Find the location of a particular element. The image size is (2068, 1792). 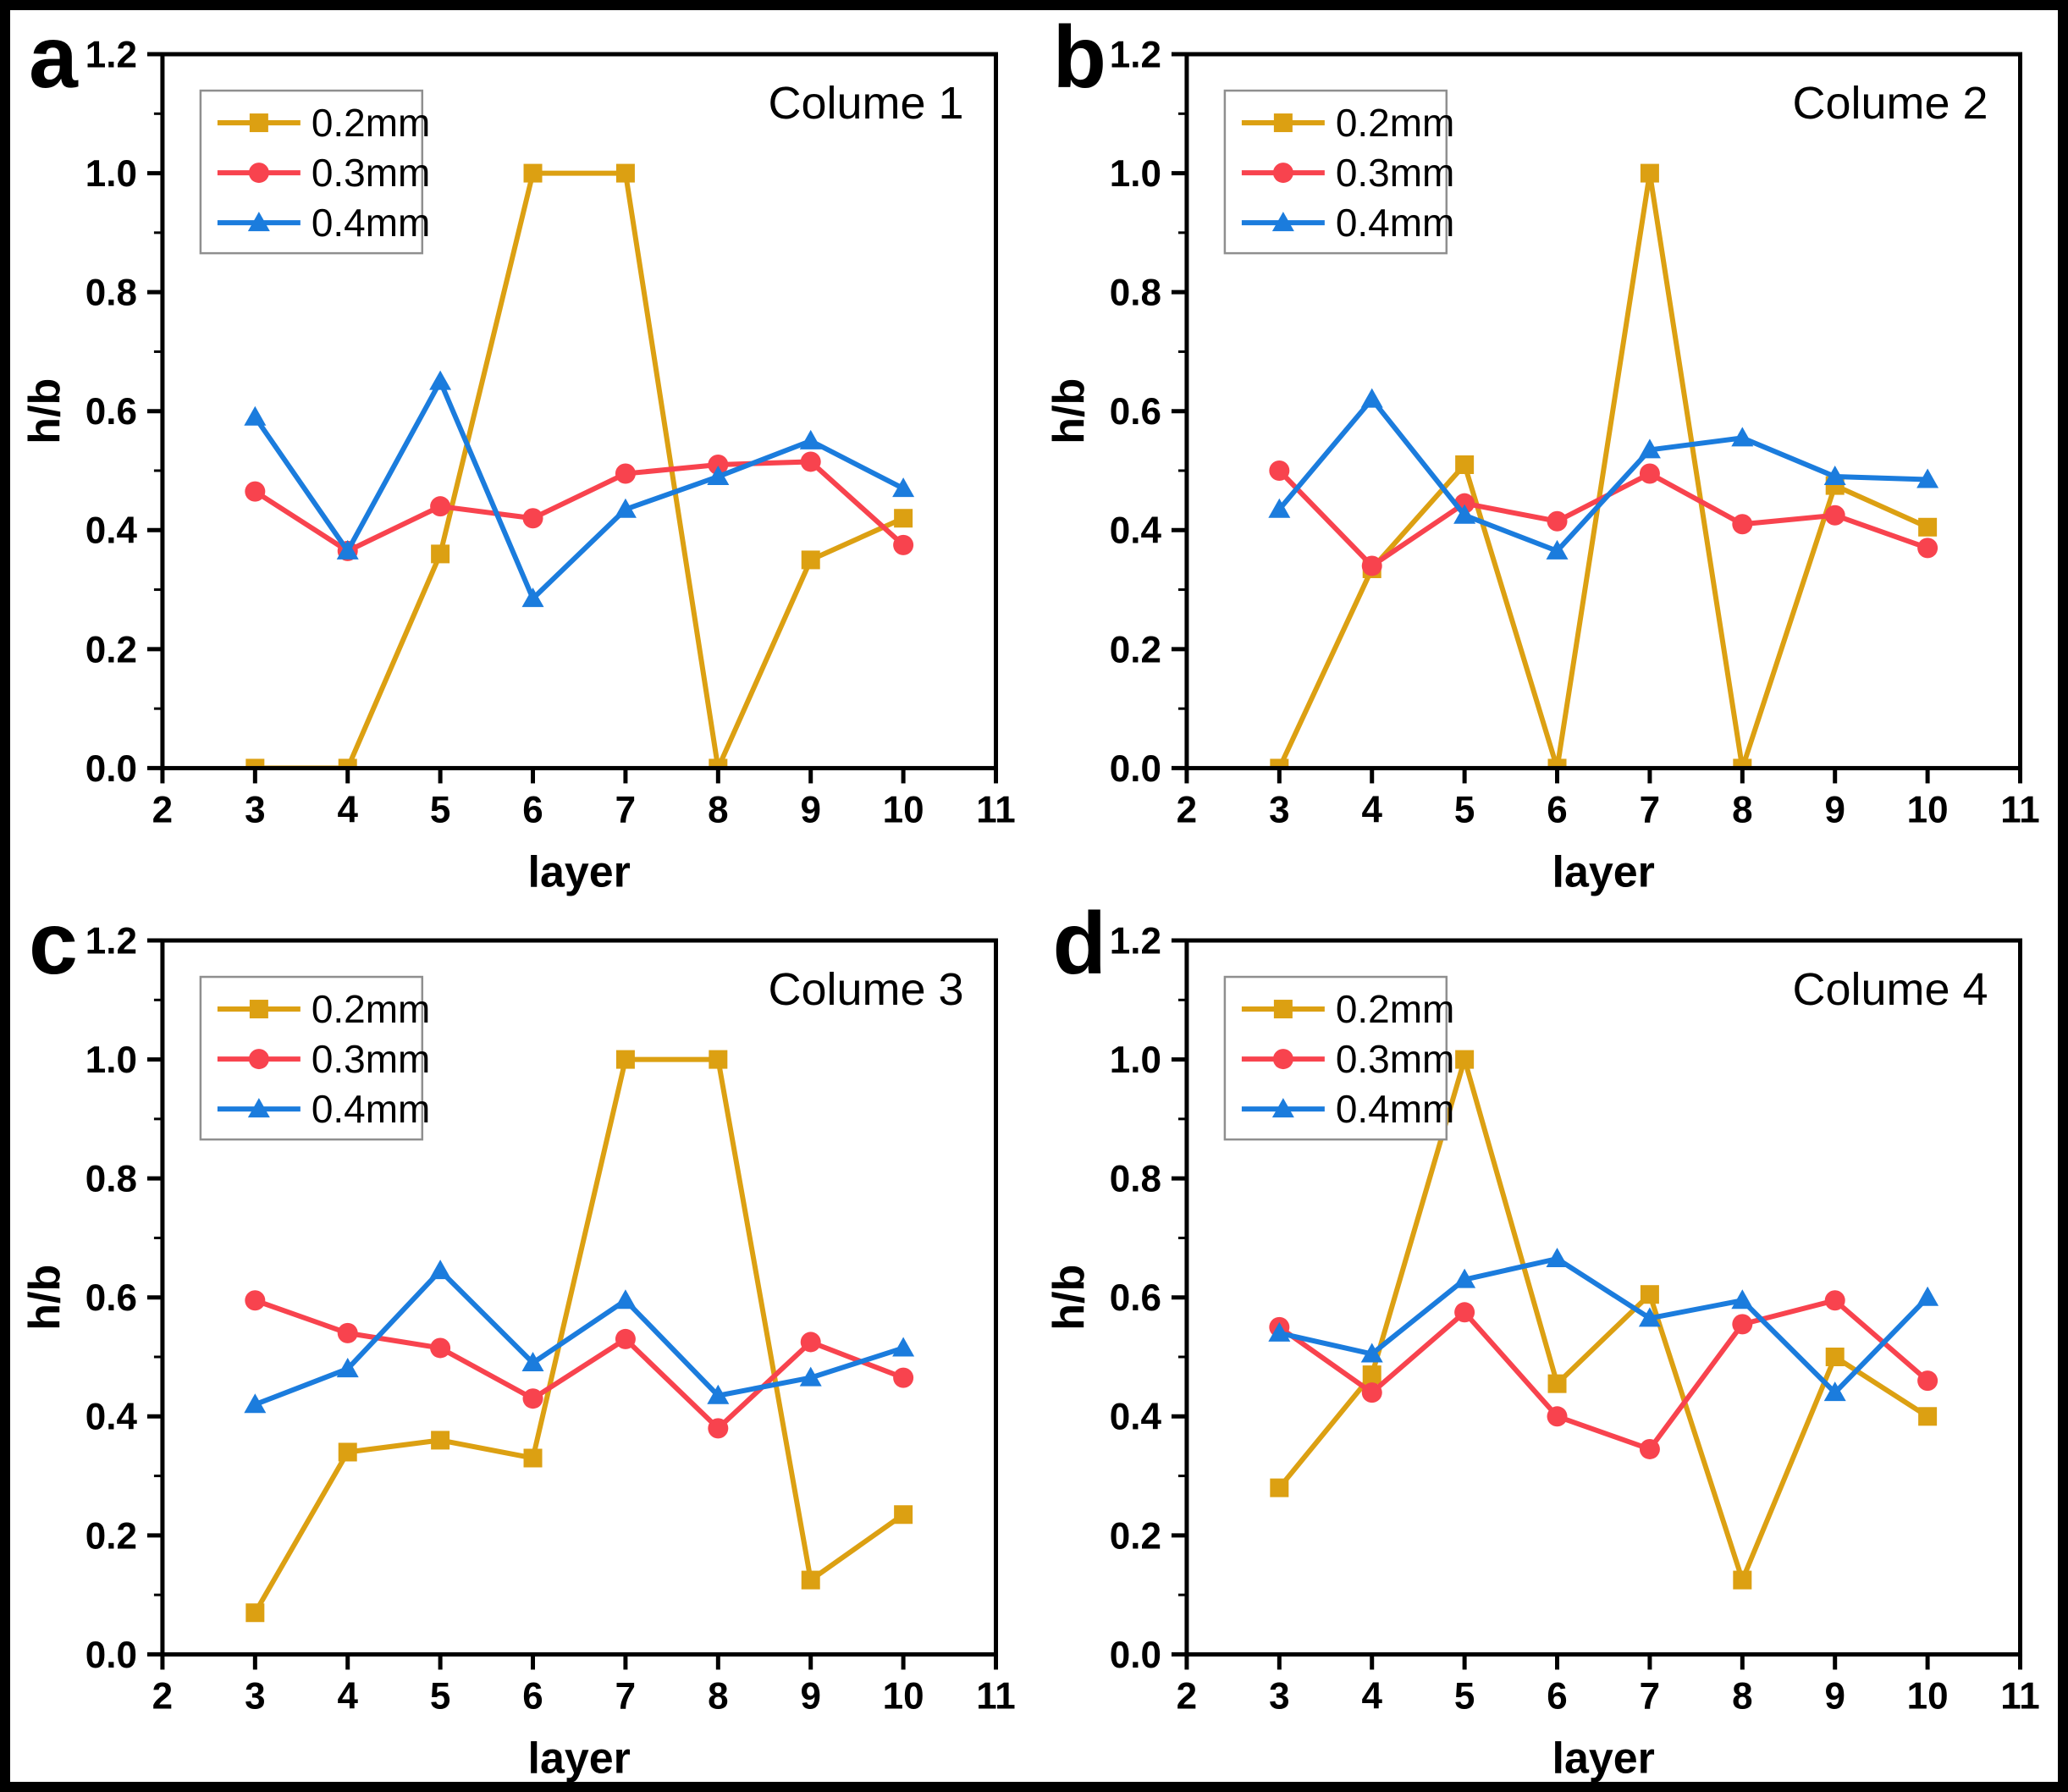

y-axis-tick-label: 1.0 is located at coordinates (111, 1059).